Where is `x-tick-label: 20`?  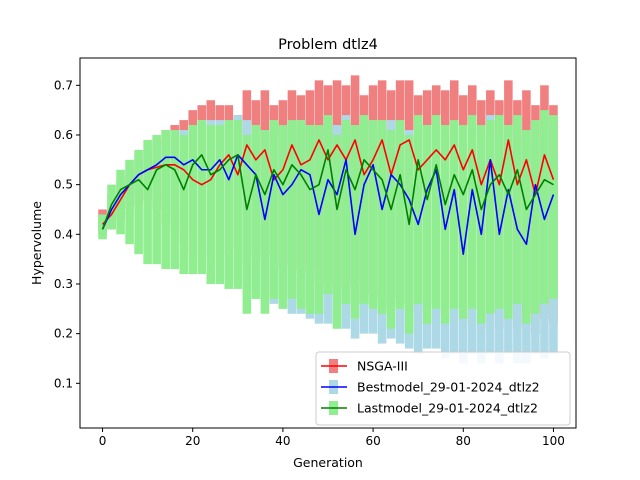 x-tick-label: 20 is located at coordinates (192, 441).